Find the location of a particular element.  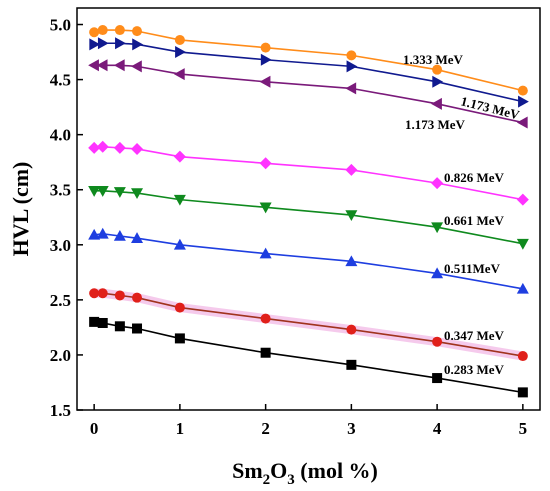

x-tick-label: 1 is located at coordinates (180, 428).